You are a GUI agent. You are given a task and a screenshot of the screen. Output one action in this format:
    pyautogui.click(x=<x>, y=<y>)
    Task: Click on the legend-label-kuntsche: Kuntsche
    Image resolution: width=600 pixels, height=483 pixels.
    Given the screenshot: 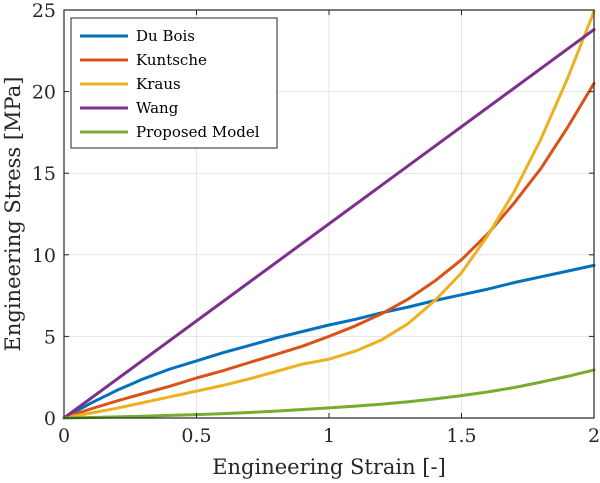 What is the action you would take?
    pyautogui.click(x=171, y=60)
    